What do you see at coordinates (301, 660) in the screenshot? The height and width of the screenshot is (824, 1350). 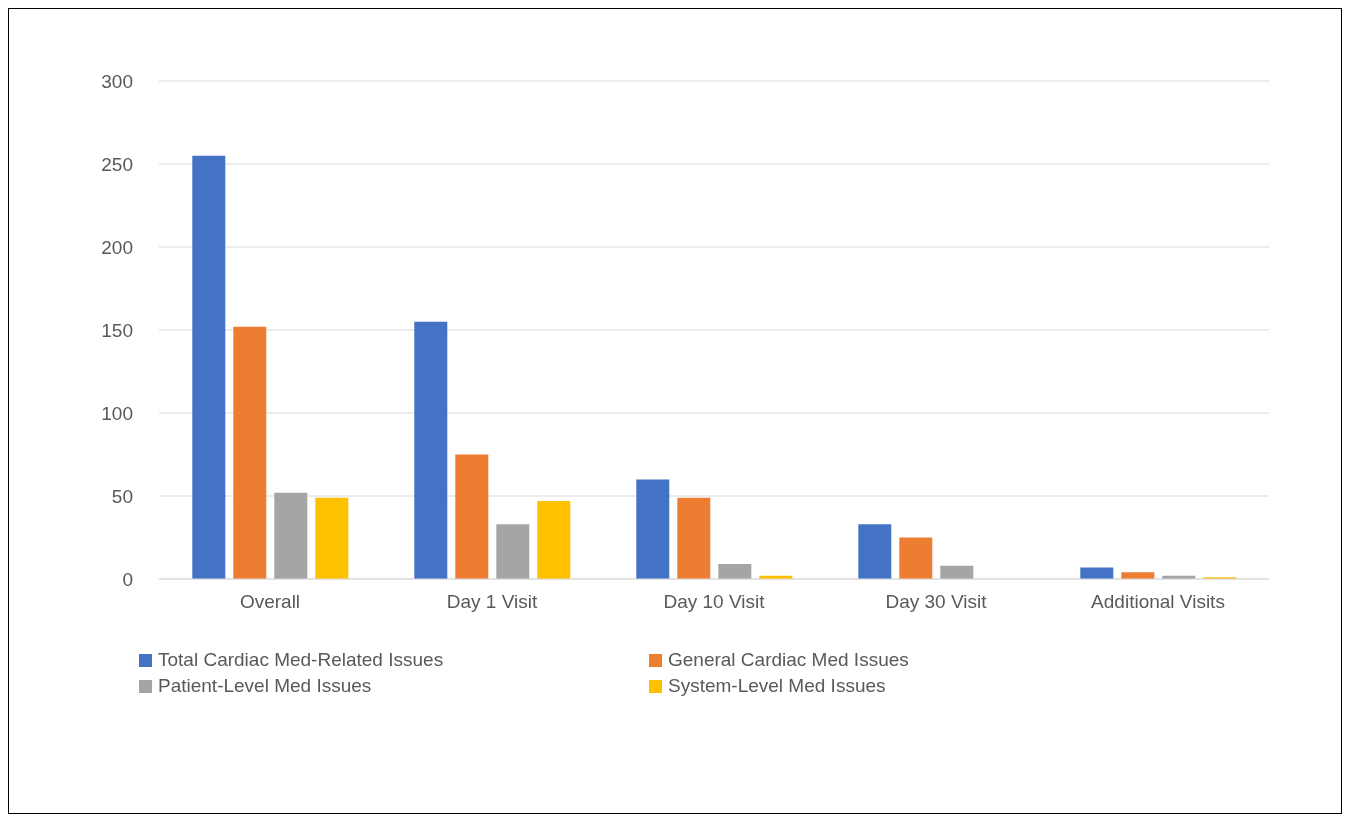 I see `legend-label: Total Cardiac Med-Related Issues` at bounding box center [301, 660].